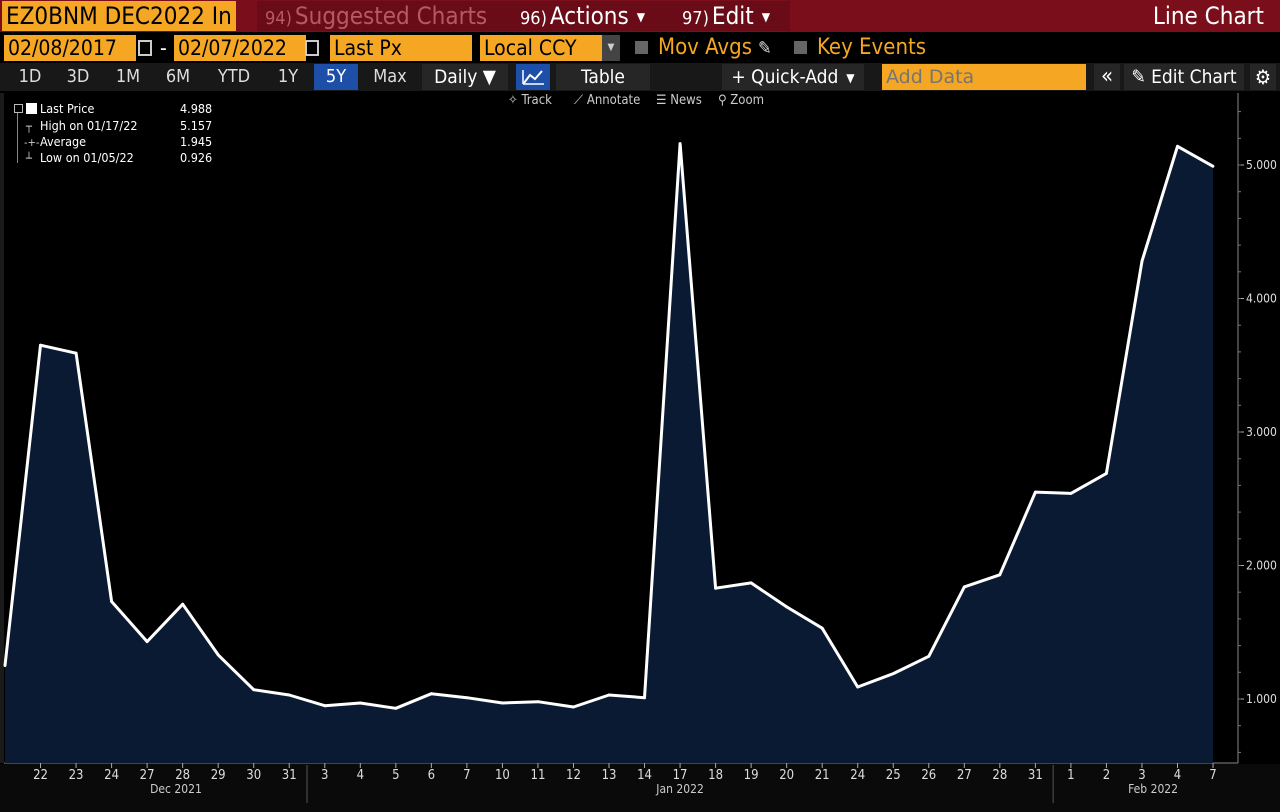  I want to click on line-chart-icon, so click(533, 77).